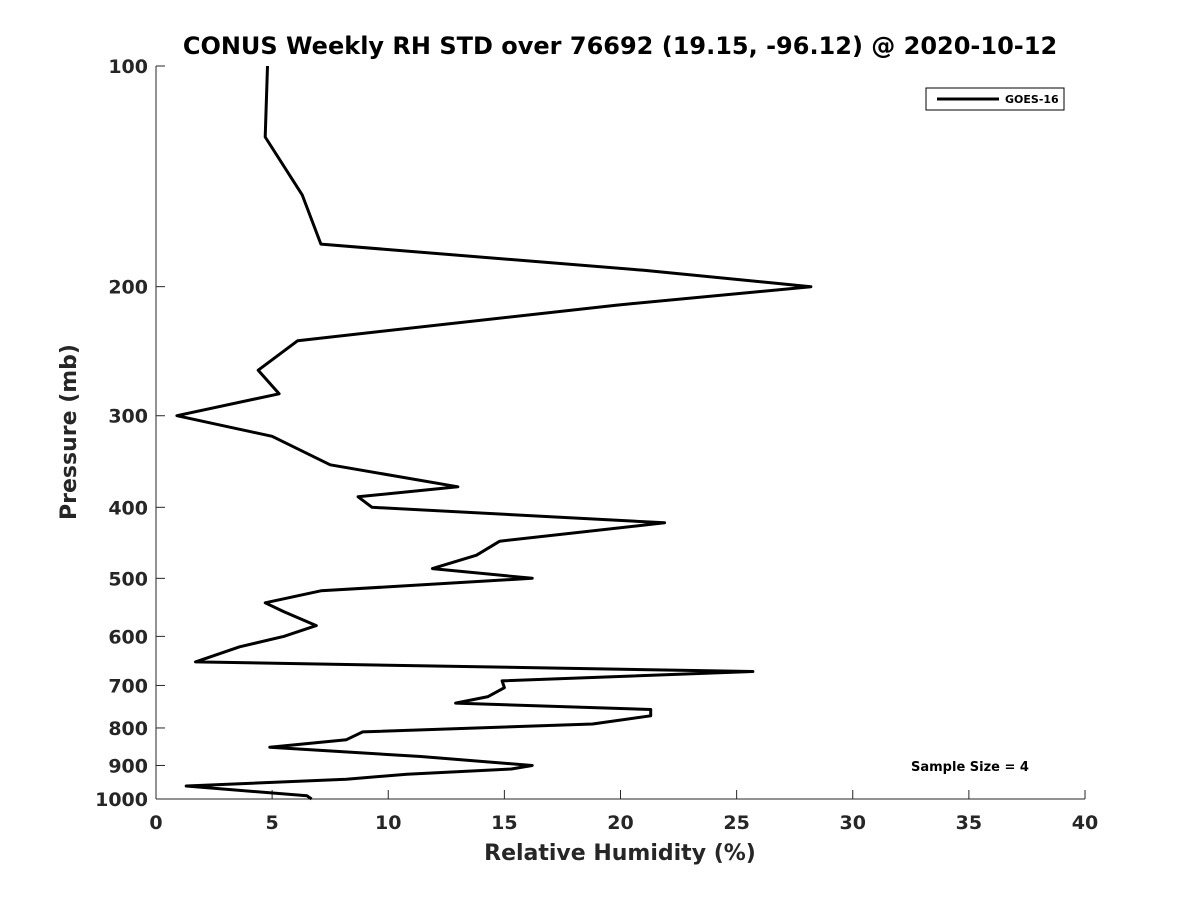  What do you see at coordinates (504, 823) in the screenshot?
I see `x-tick-label: 15` at bounding box center [504, 823].